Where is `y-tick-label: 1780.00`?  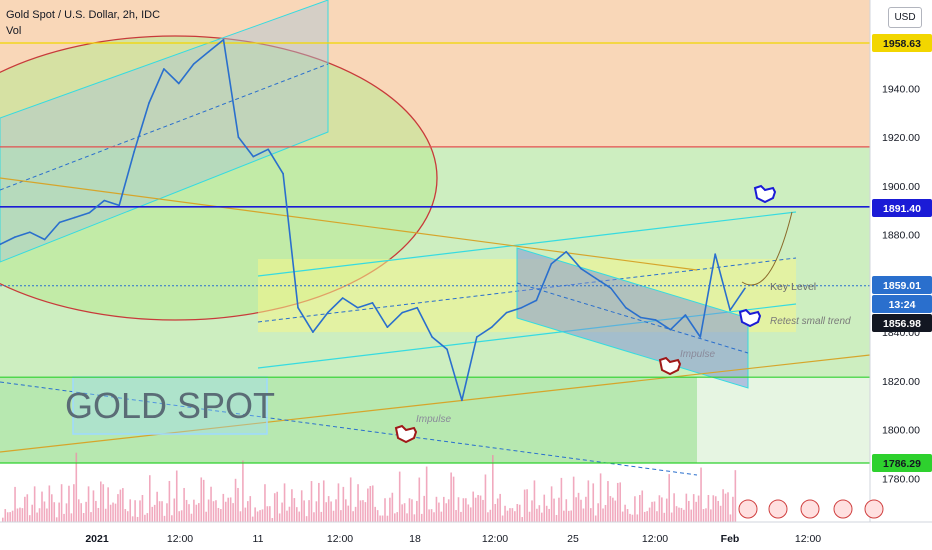
y-tick-label: 1780.00 is located at coordinates (901, 479).